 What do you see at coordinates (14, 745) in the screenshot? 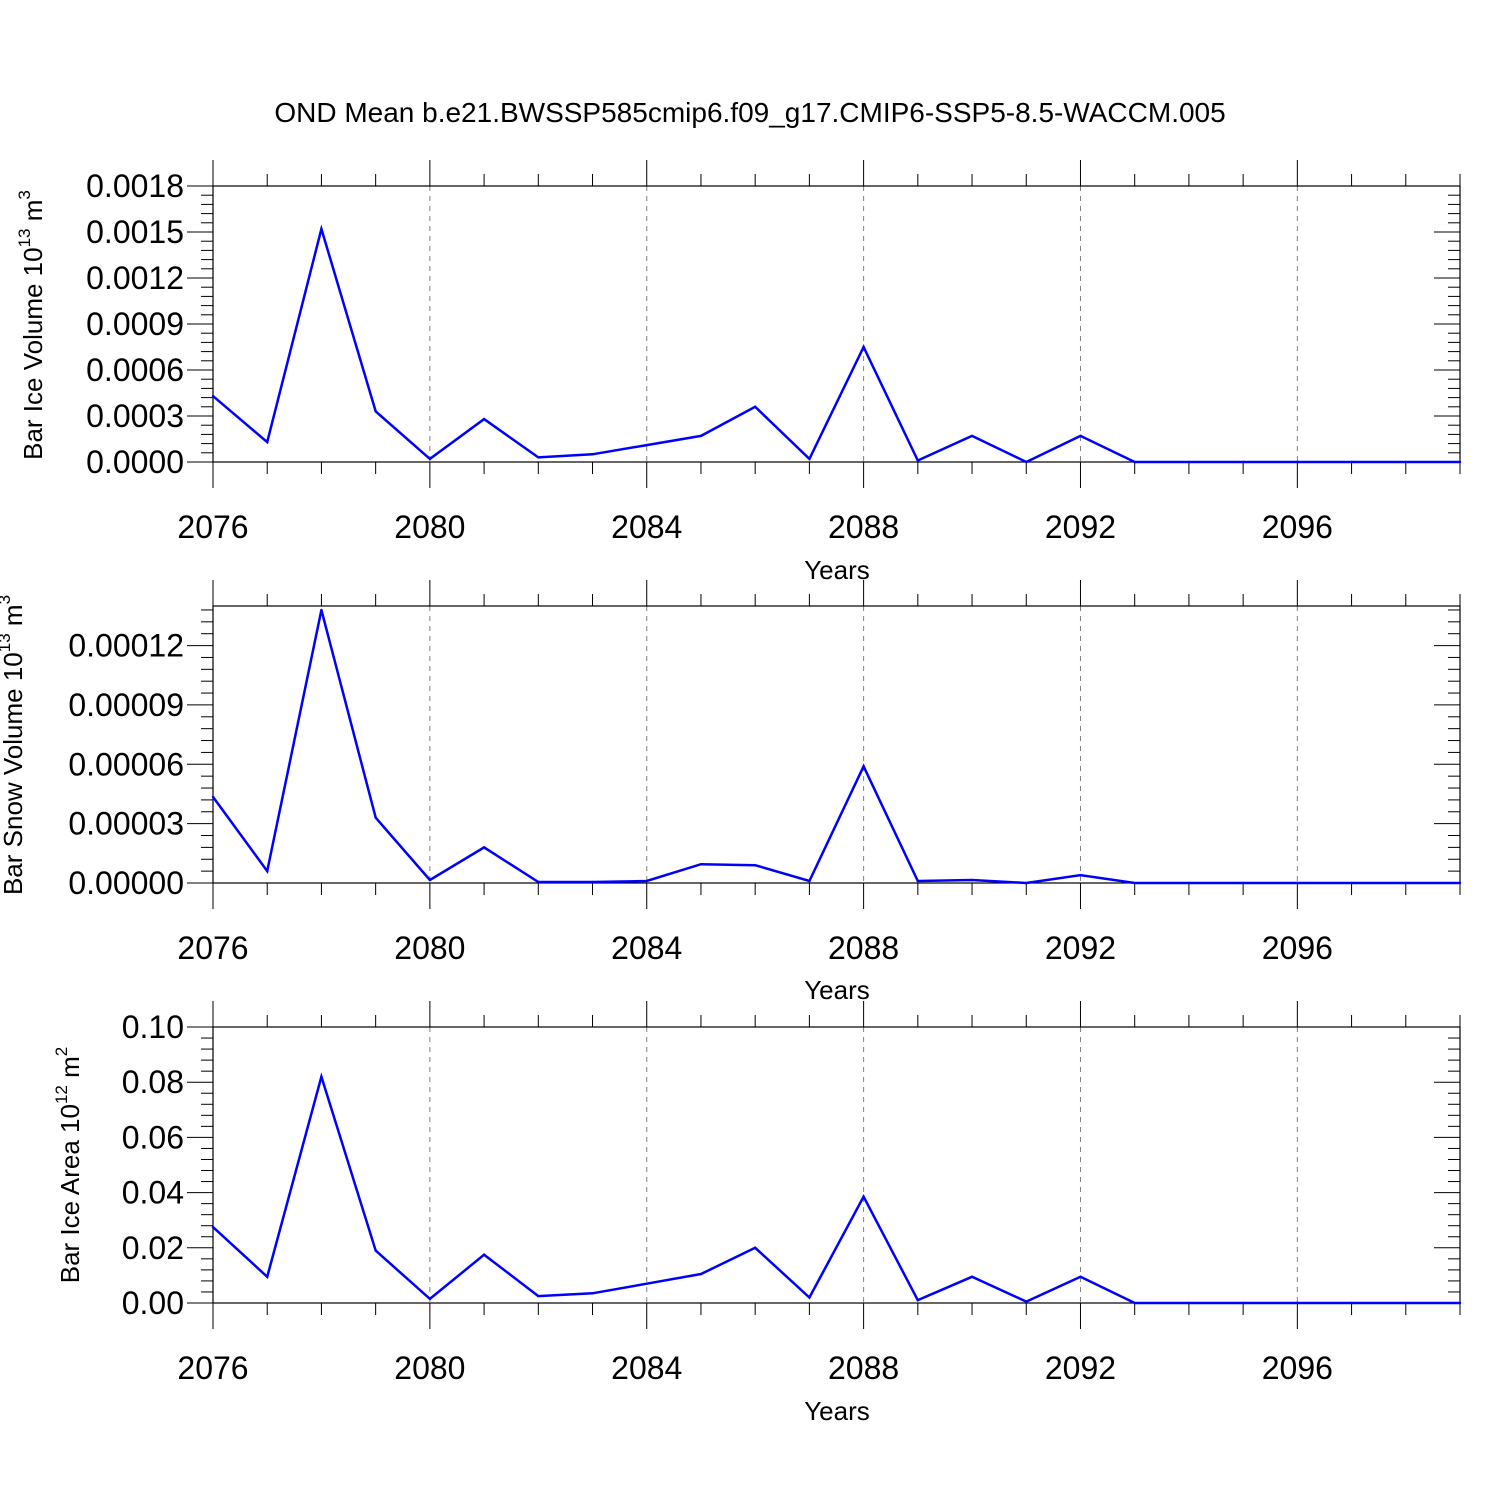
I see `snow-volume-ylabel: Bar Snow Volume 1013 m3` at bounding box center [14, 745].